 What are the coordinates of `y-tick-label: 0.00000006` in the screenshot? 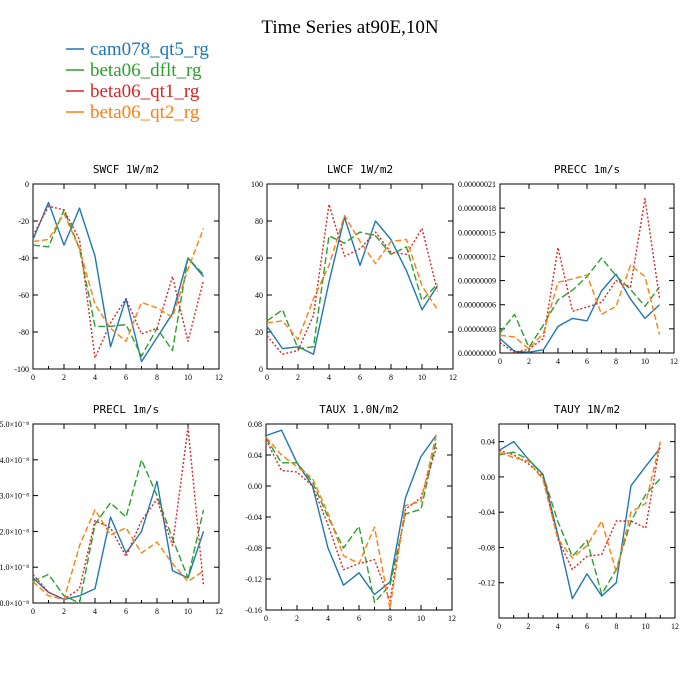 It's located at (477, 305).